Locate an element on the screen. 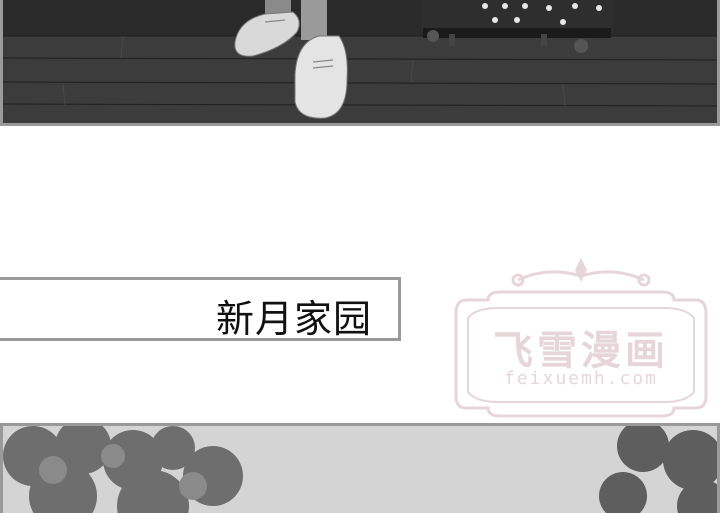 The width and height of the screenshot is (720, 513). caption-text: 新月家园 is located at coordinates (293, 319).